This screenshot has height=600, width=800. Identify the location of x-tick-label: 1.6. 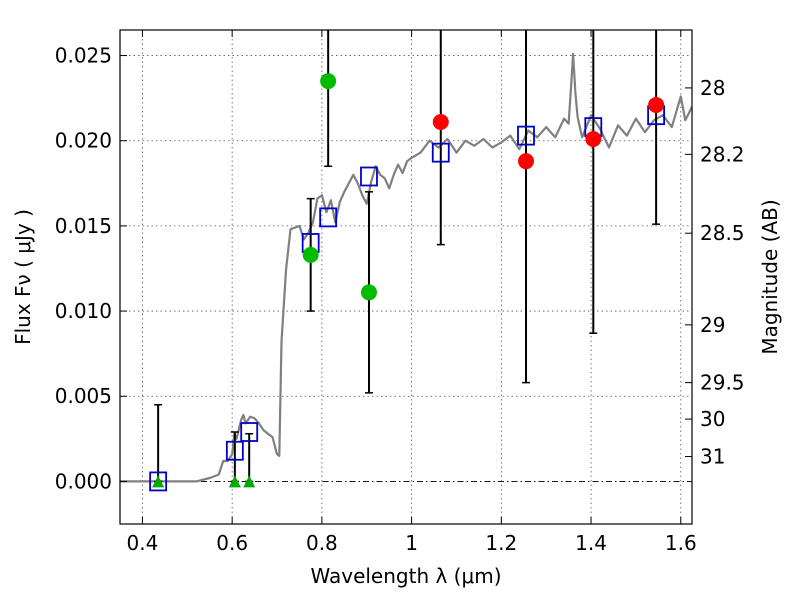
(681, 543).